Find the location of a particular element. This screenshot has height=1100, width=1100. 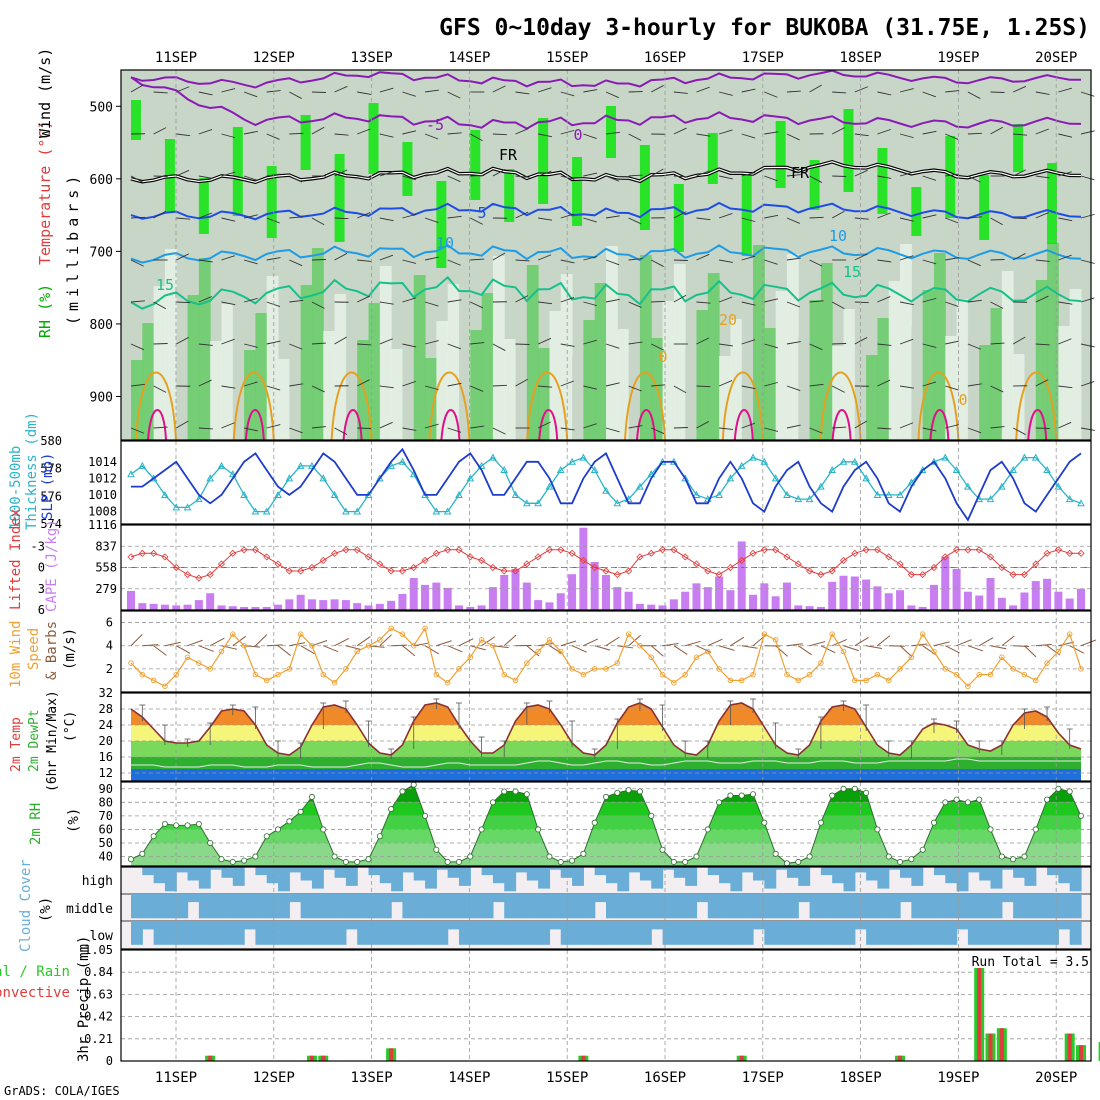

wind-tick-label: 2 is located at coordinates (109, 669).